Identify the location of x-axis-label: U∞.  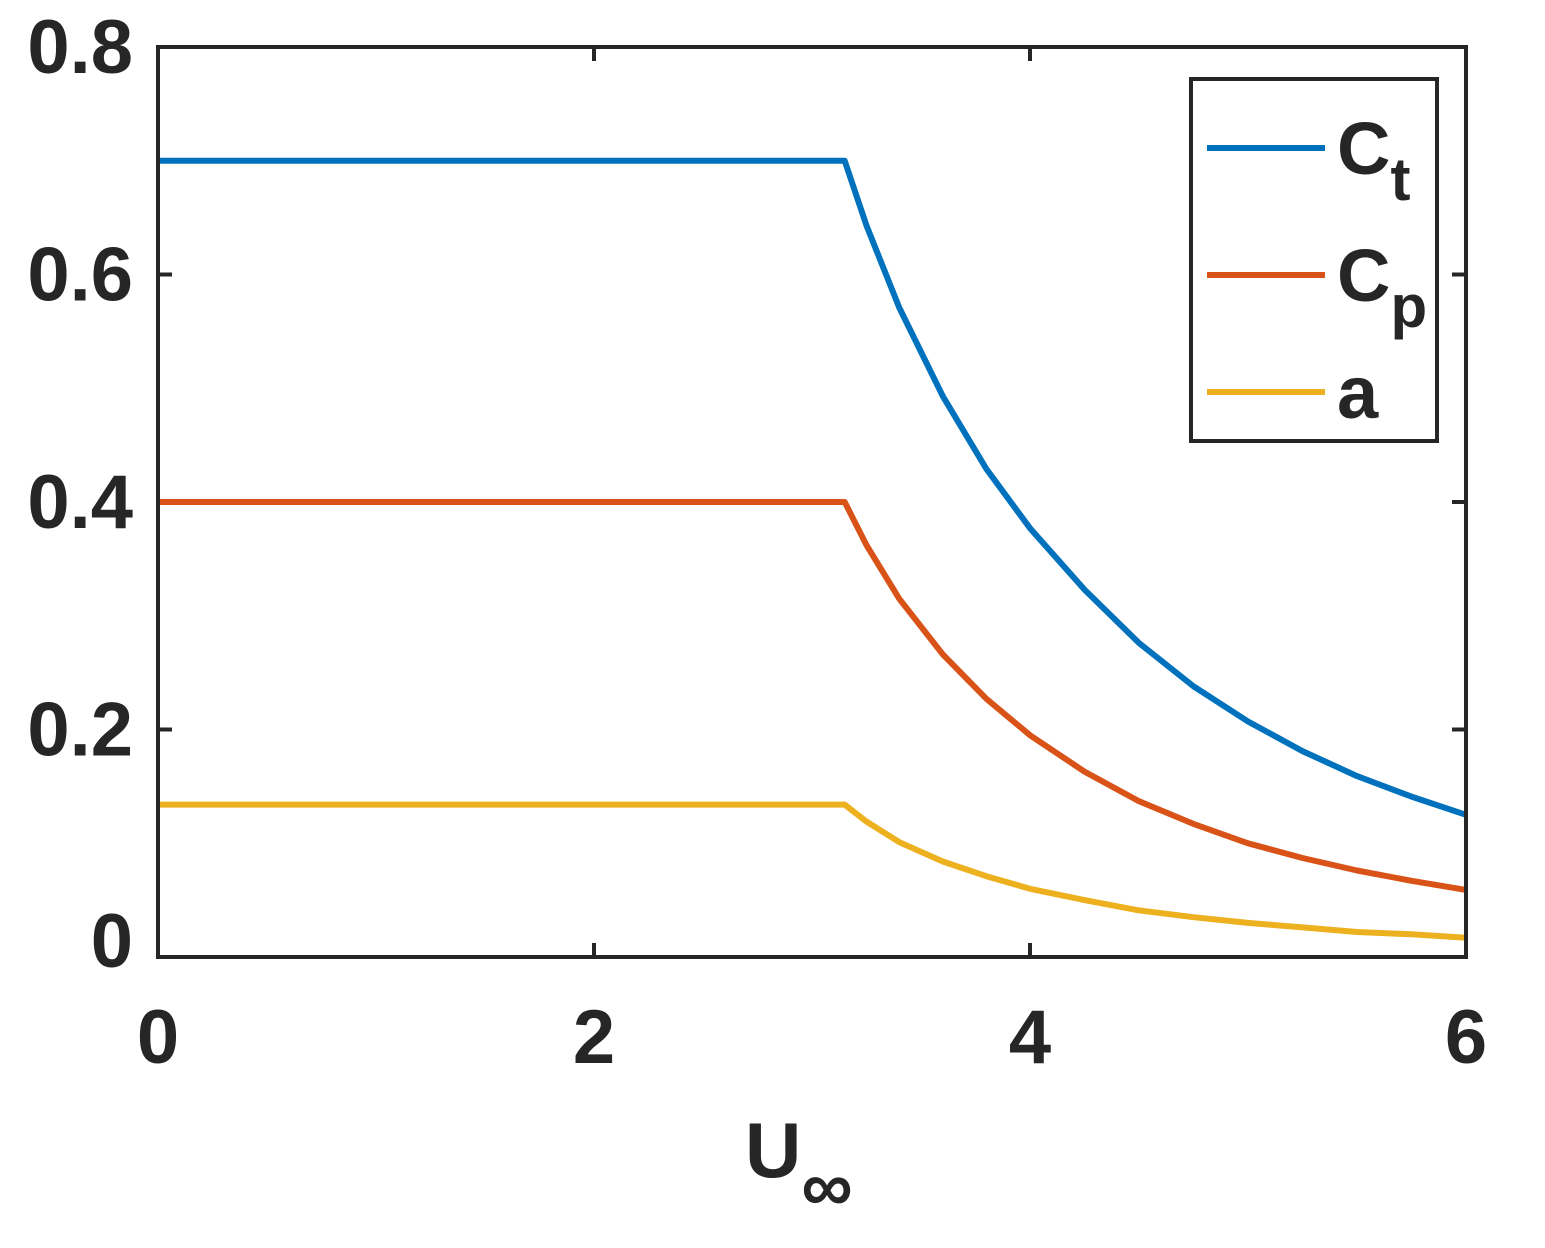
(799, 1166).